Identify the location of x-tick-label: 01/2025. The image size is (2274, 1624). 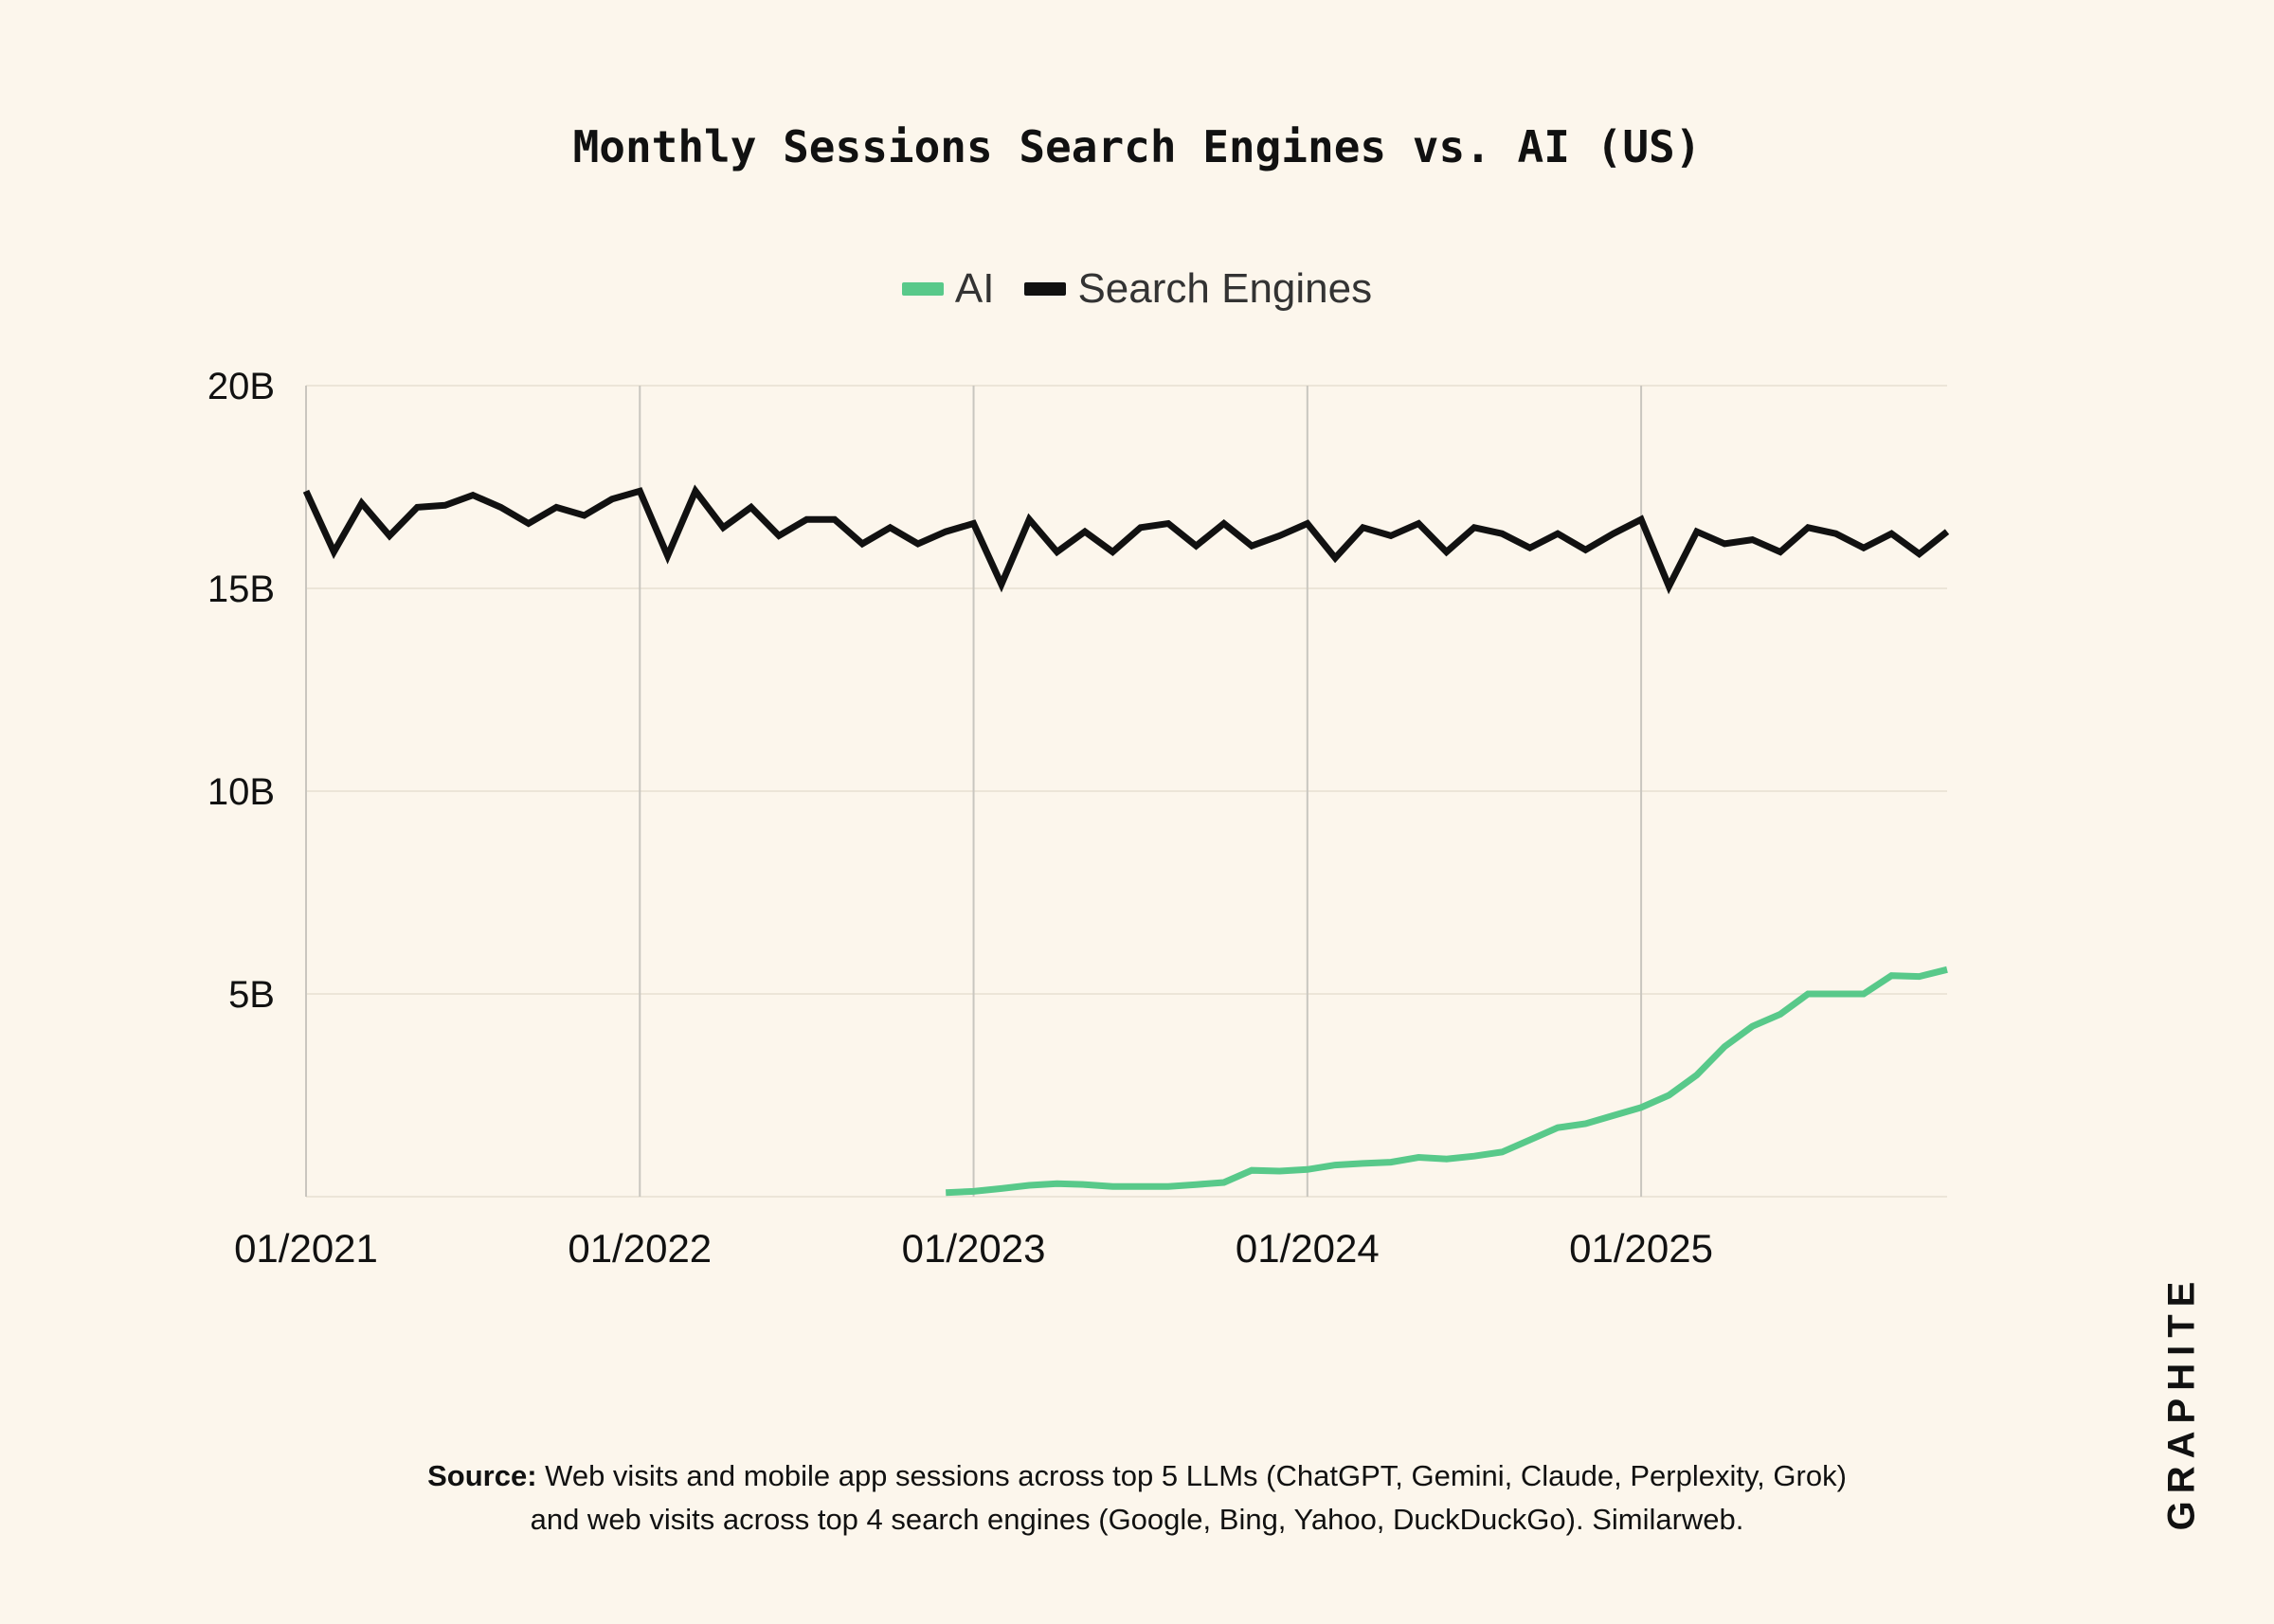
(1641, 1248).